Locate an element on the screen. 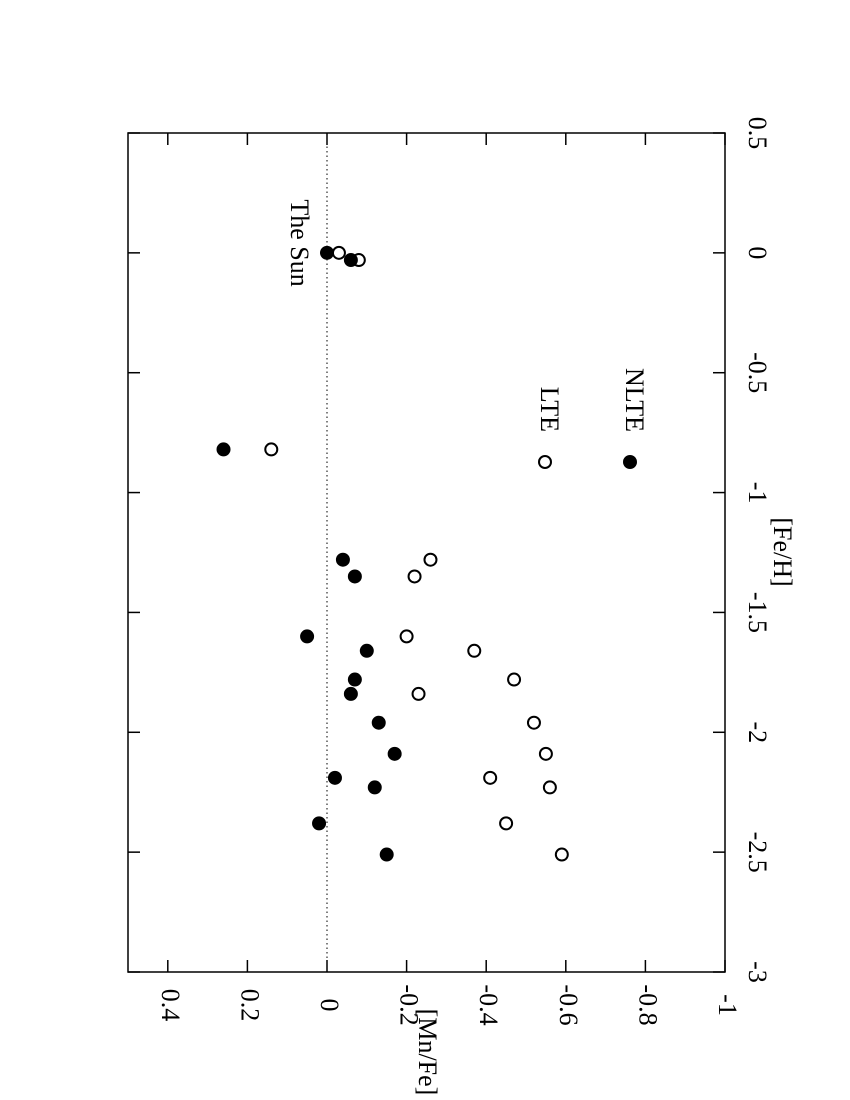  x-tick-label: -2 is located at coordinates (757, 732).